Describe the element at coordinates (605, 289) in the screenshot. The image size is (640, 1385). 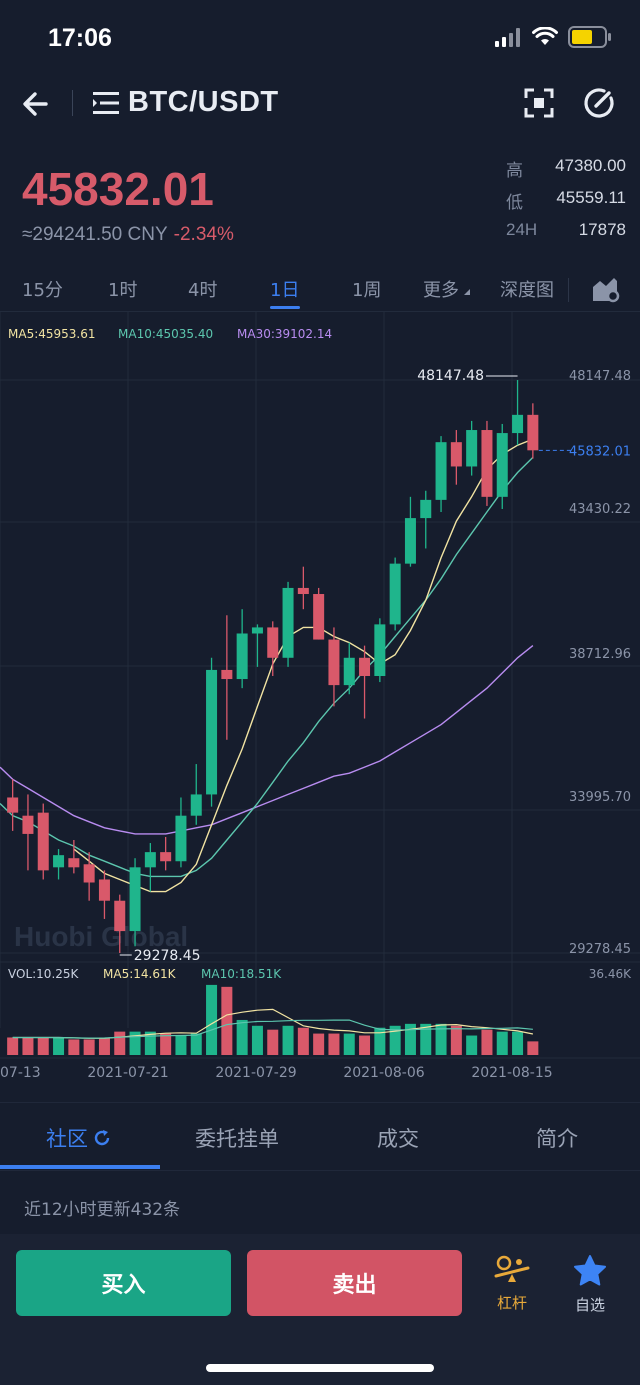
I see `chart-settings-icon` at that location.